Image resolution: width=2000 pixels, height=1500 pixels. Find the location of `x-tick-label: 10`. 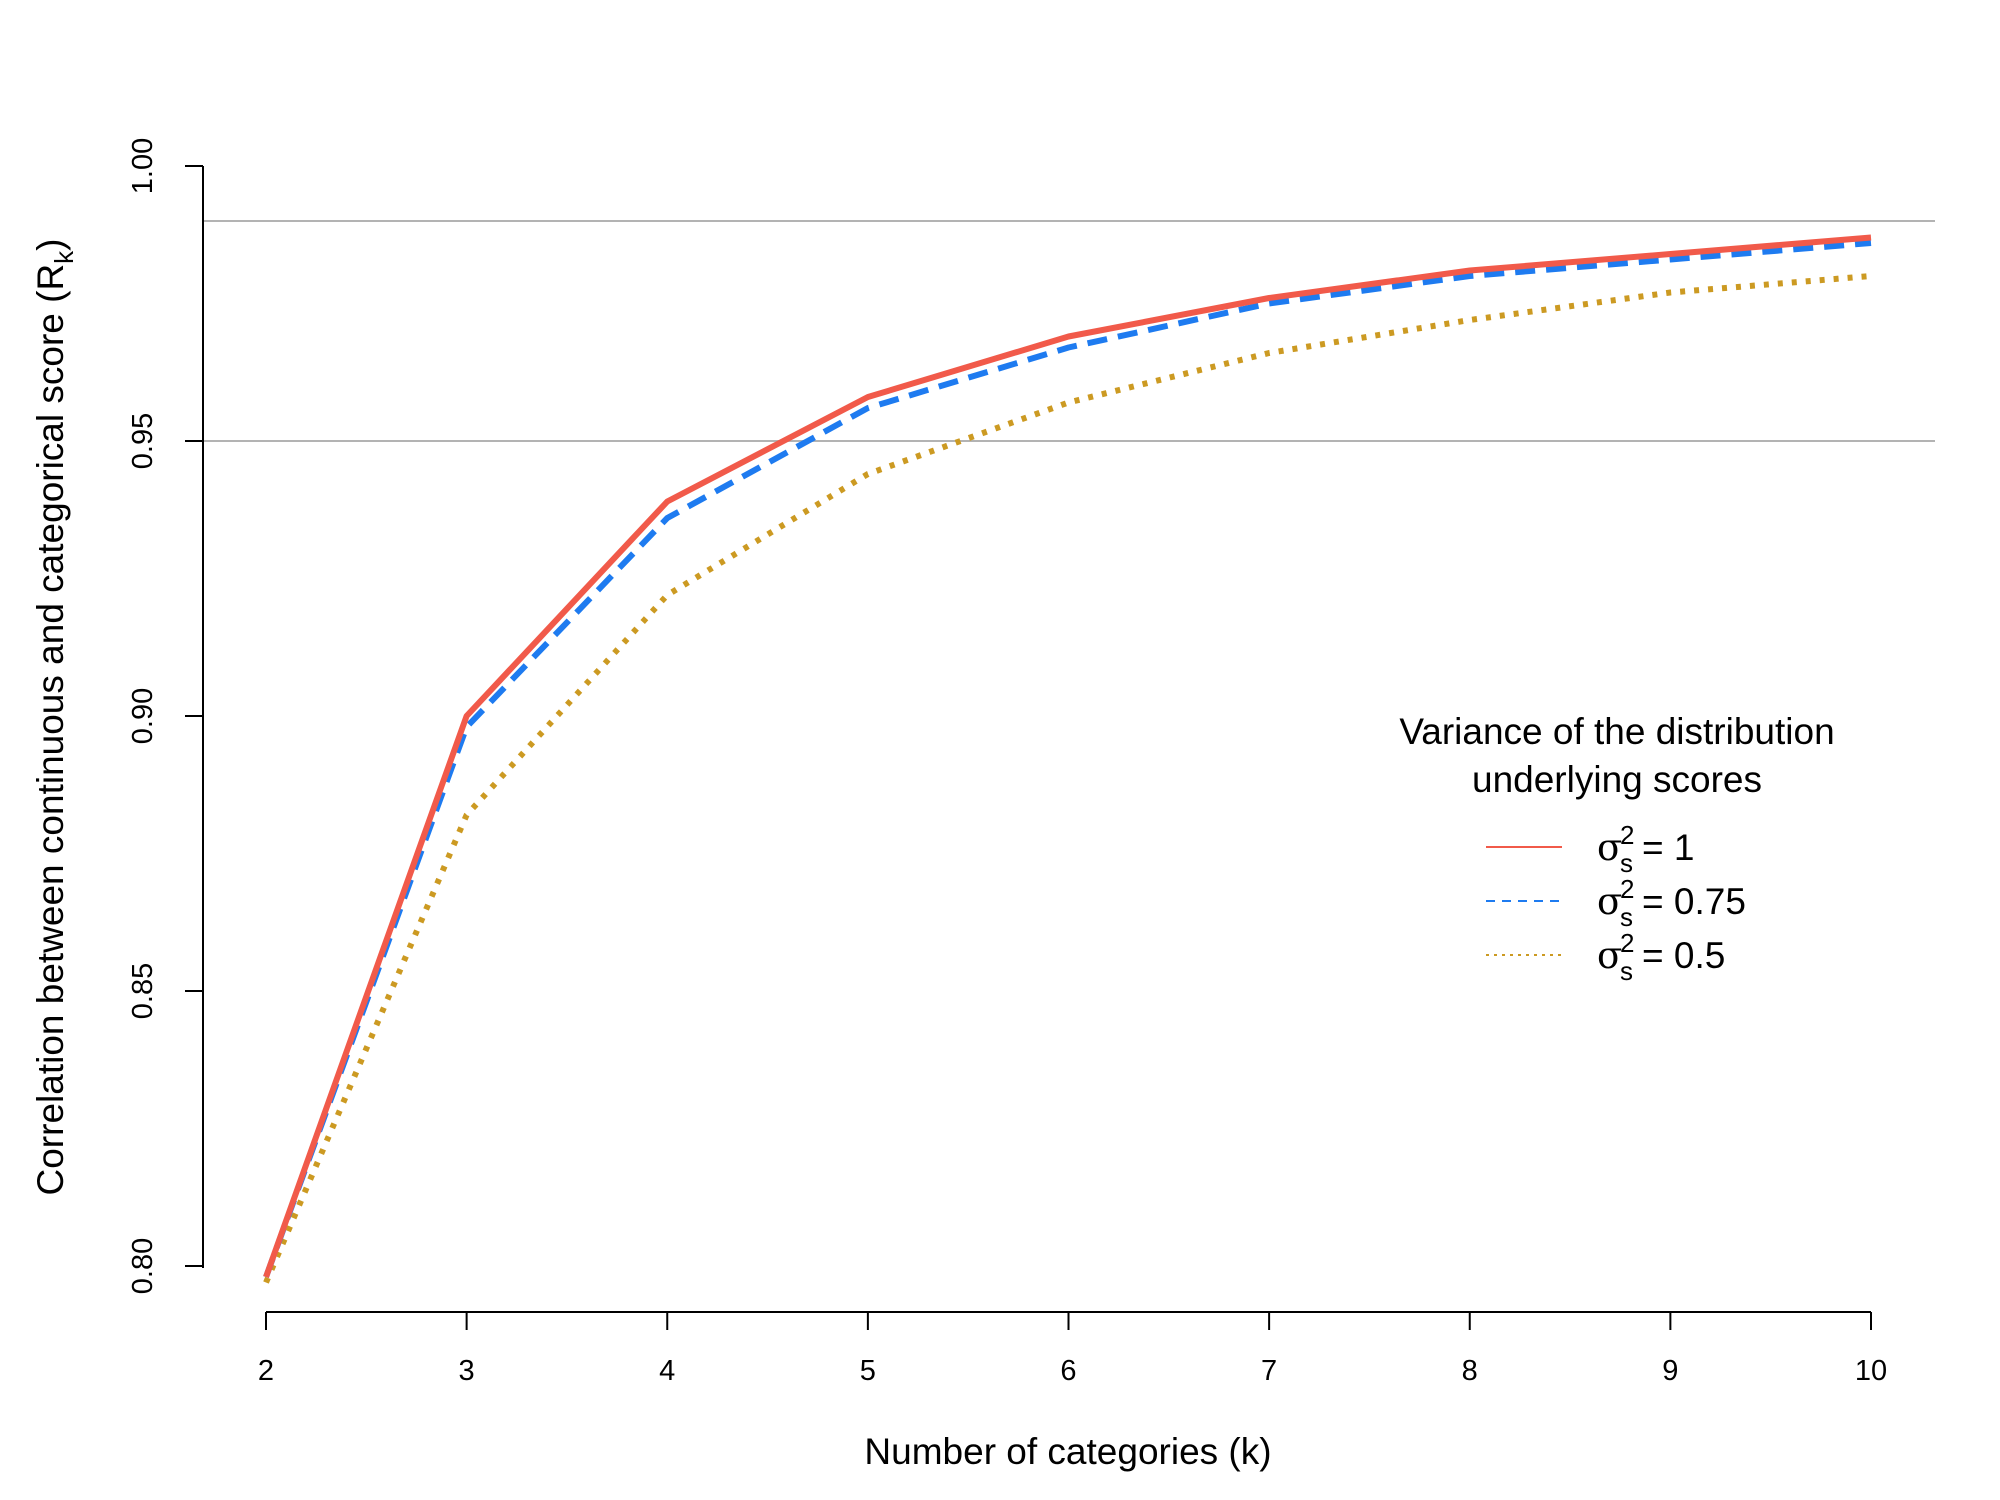

x-tick-label: 10 is located at coordinates (1871, 1371).